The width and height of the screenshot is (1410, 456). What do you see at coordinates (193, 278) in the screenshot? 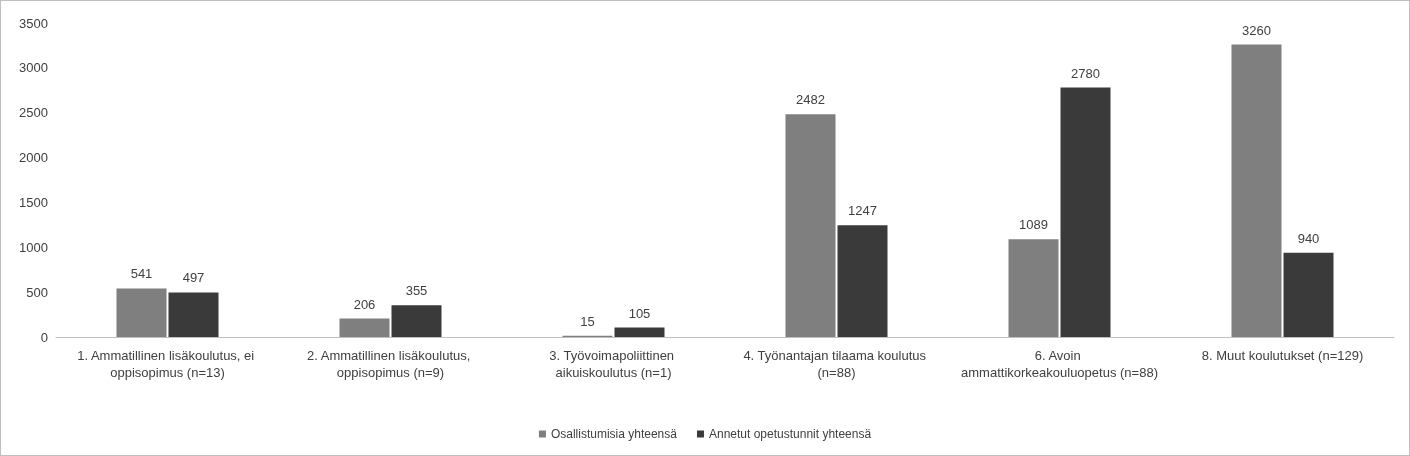
I see `data-label: 497` at bounding box center [193, 278].